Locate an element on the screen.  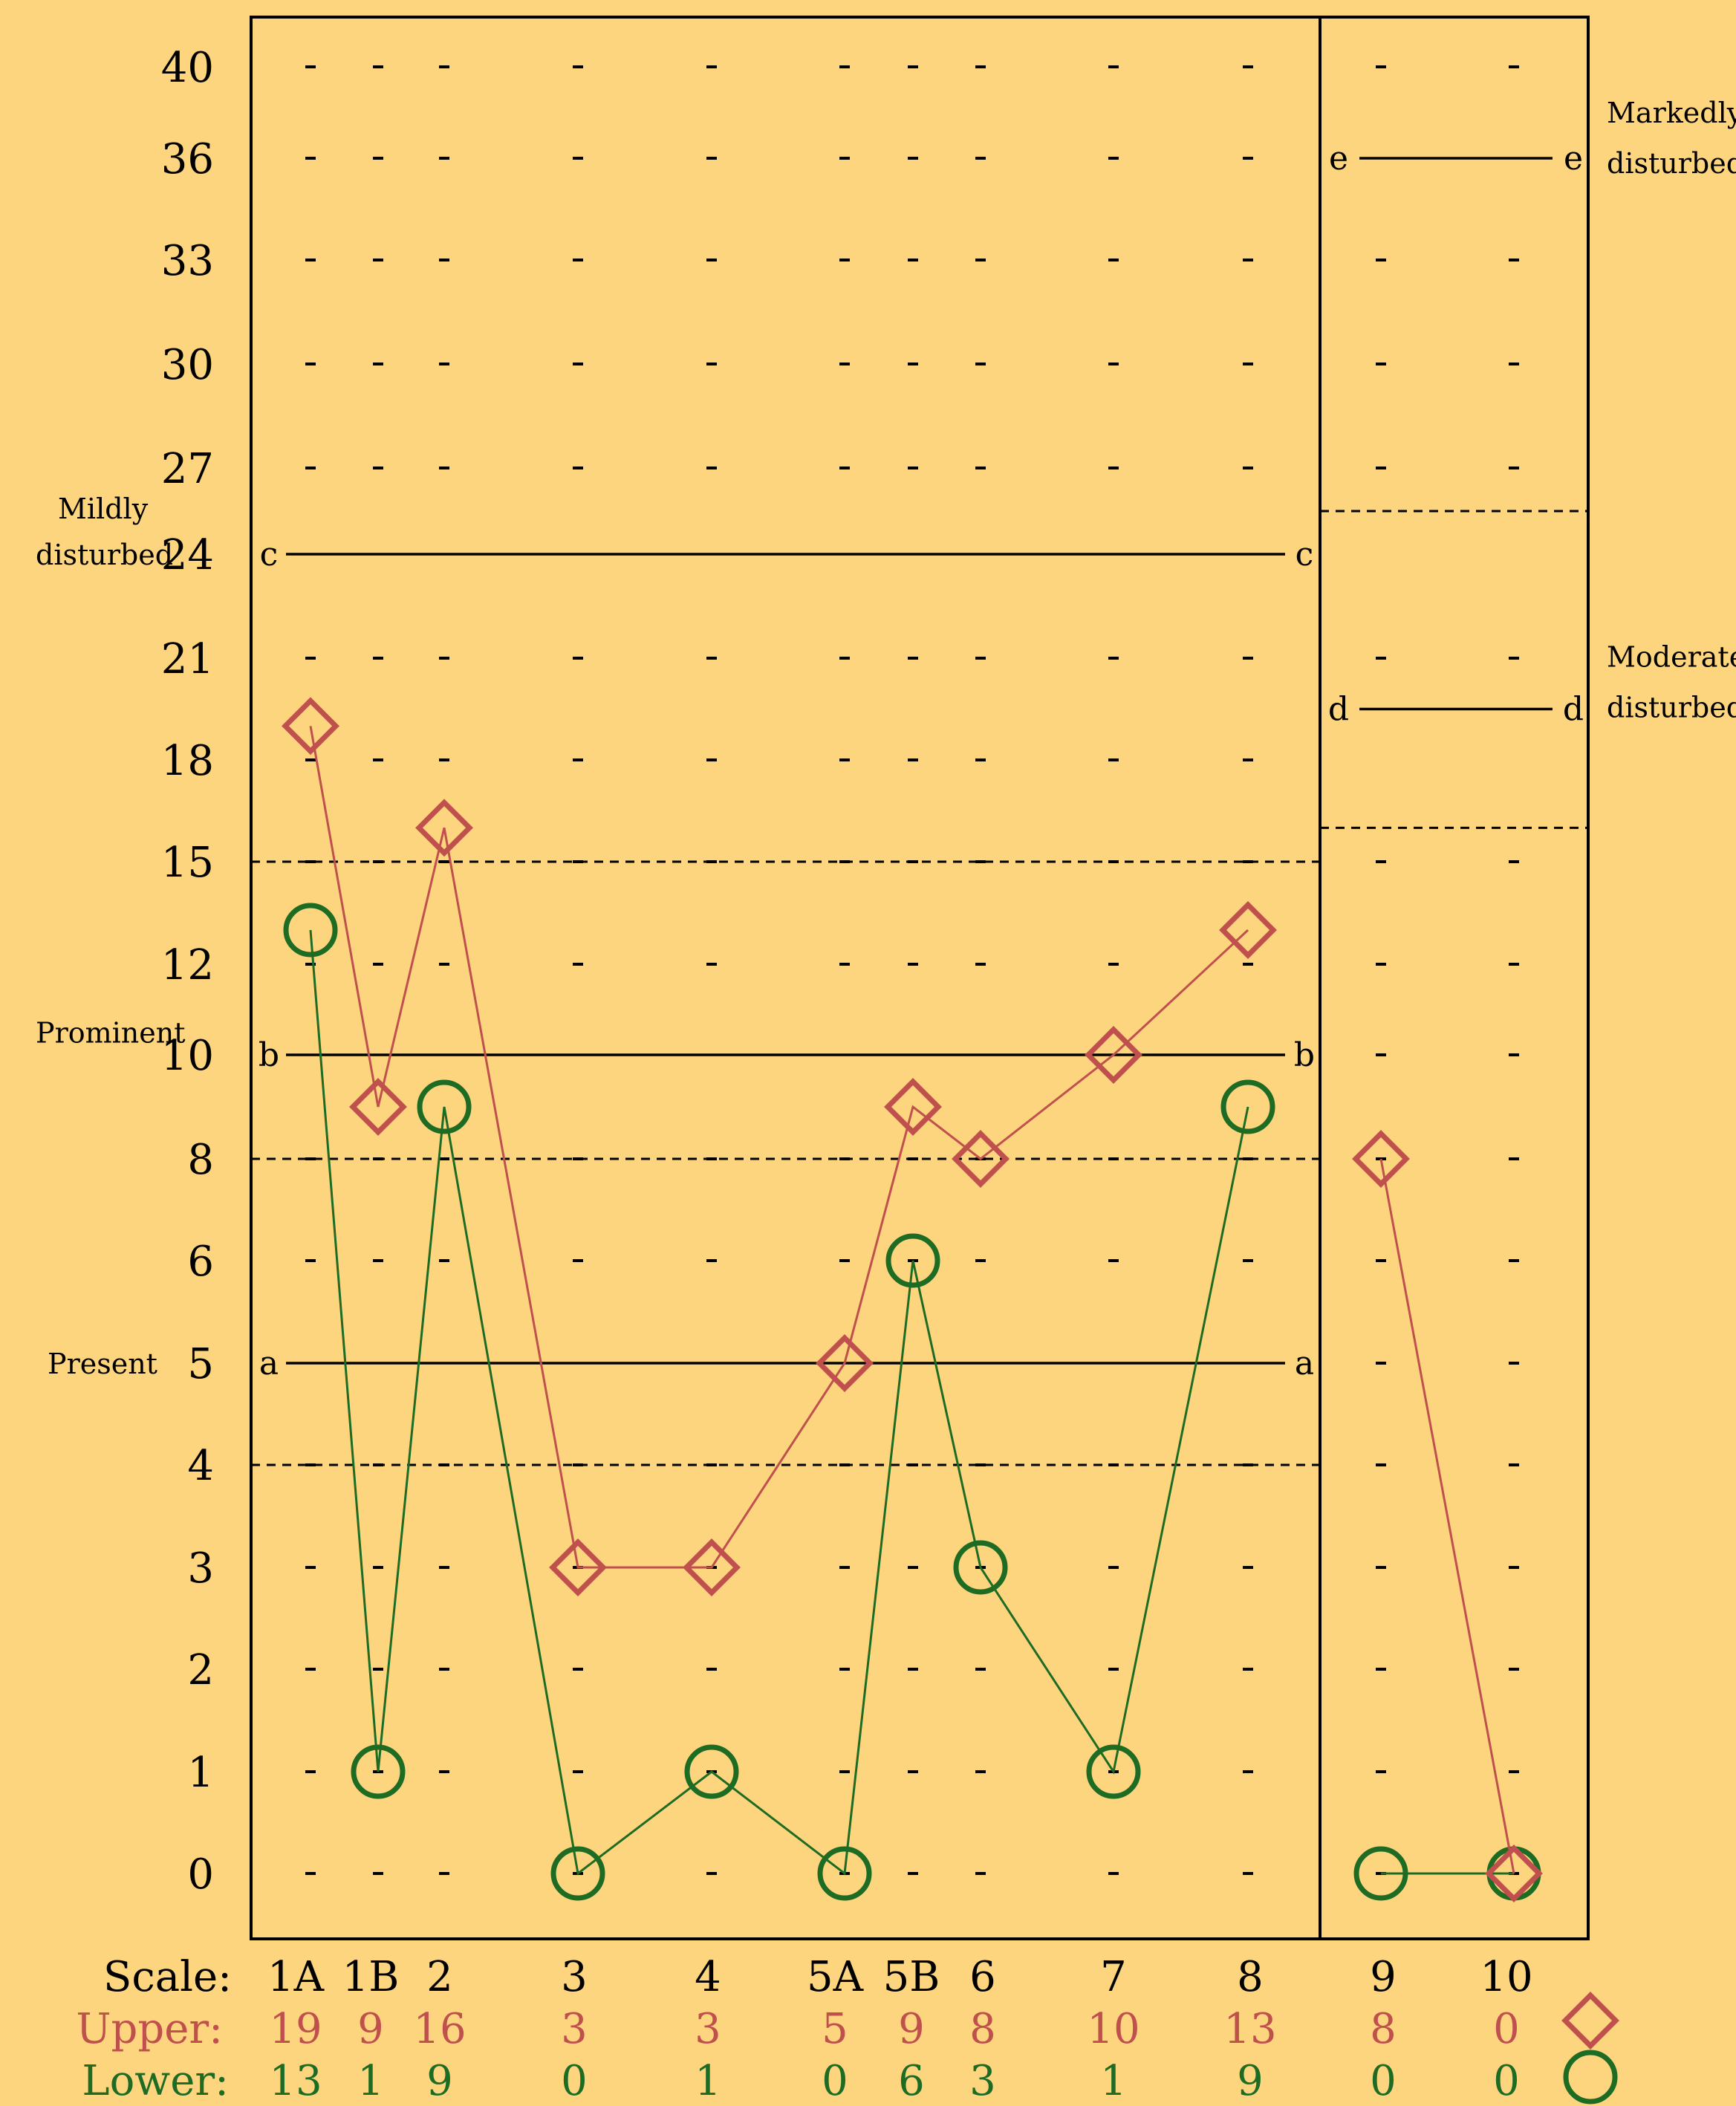
footer-scale-value: 6 is located at coordinates (982, 1977).